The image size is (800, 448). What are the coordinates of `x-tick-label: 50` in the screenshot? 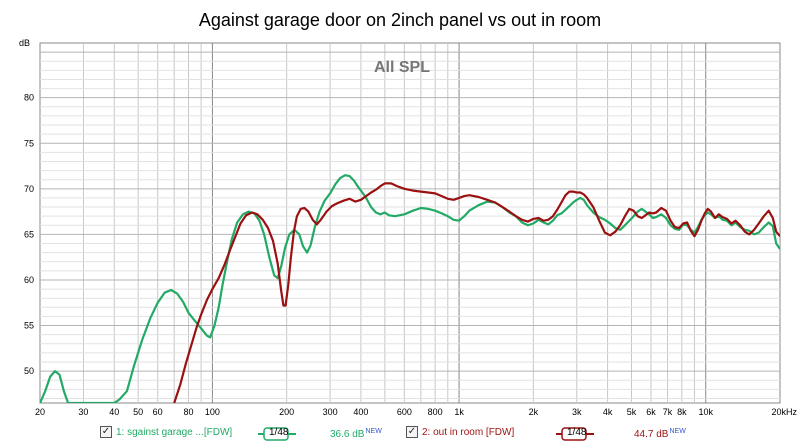 It's located at (138, 412).